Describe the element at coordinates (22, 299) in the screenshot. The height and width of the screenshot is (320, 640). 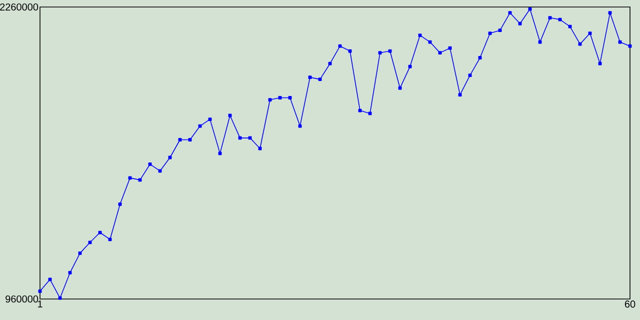
I see `y-tick-label: 960000` at that location.